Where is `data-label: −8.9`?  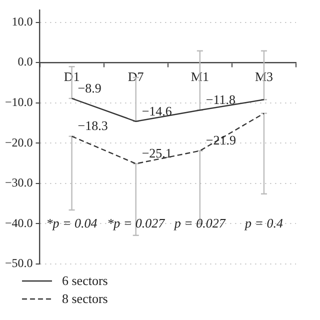 data-label: −8.9 is located at coordinates (90, 88).